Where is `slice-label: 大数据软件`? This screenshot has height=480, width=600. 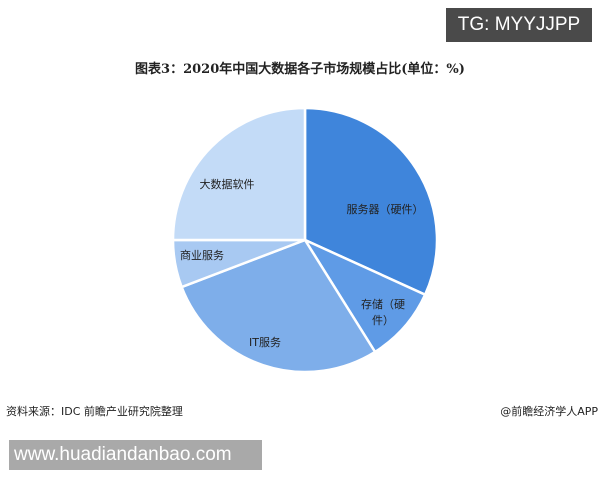
slice-label: 大数据软件 is located at coordinates (227, 184).